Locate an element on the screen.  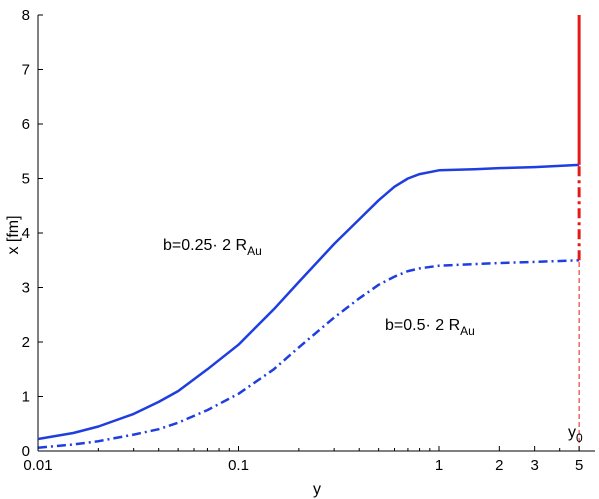
x-tick-label: 0.01 is located at coordinates (37, 465).